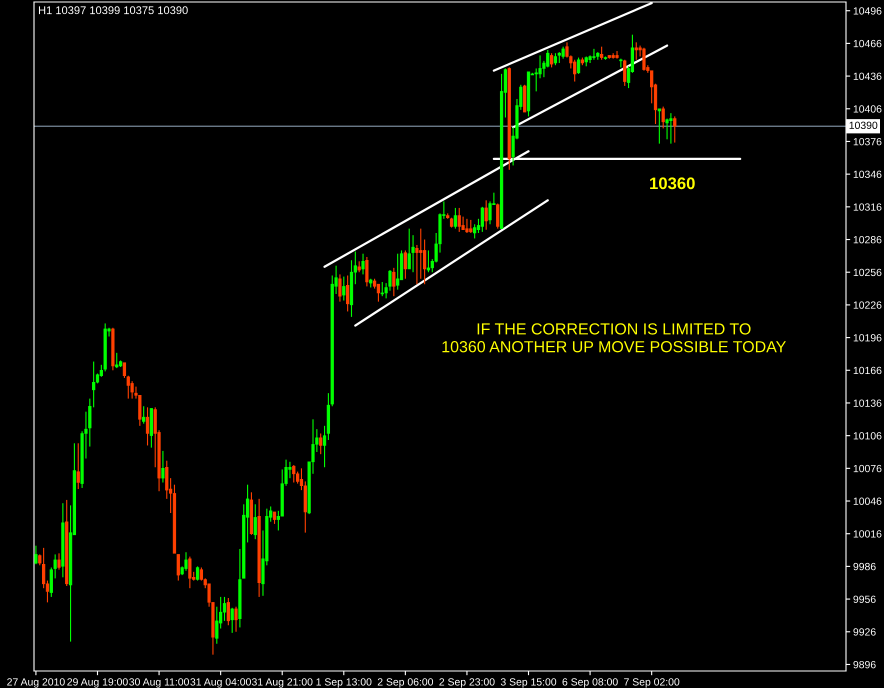  I want to click on x-tick-label: 29 Aug 19:00, so click(97, 683).